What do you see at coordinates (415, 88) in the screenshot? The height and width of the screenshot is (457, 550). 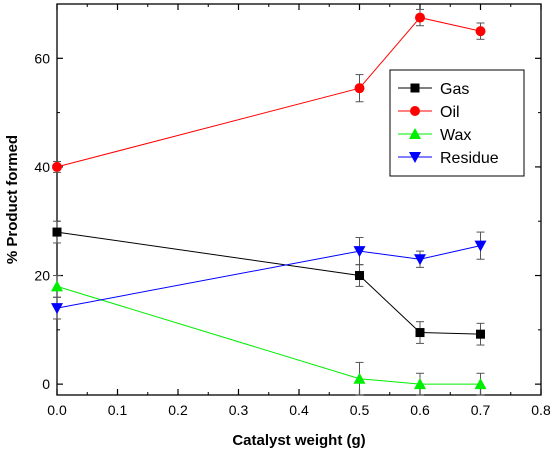 I see `legend-marker-gas` at bounding box center [415, 88].